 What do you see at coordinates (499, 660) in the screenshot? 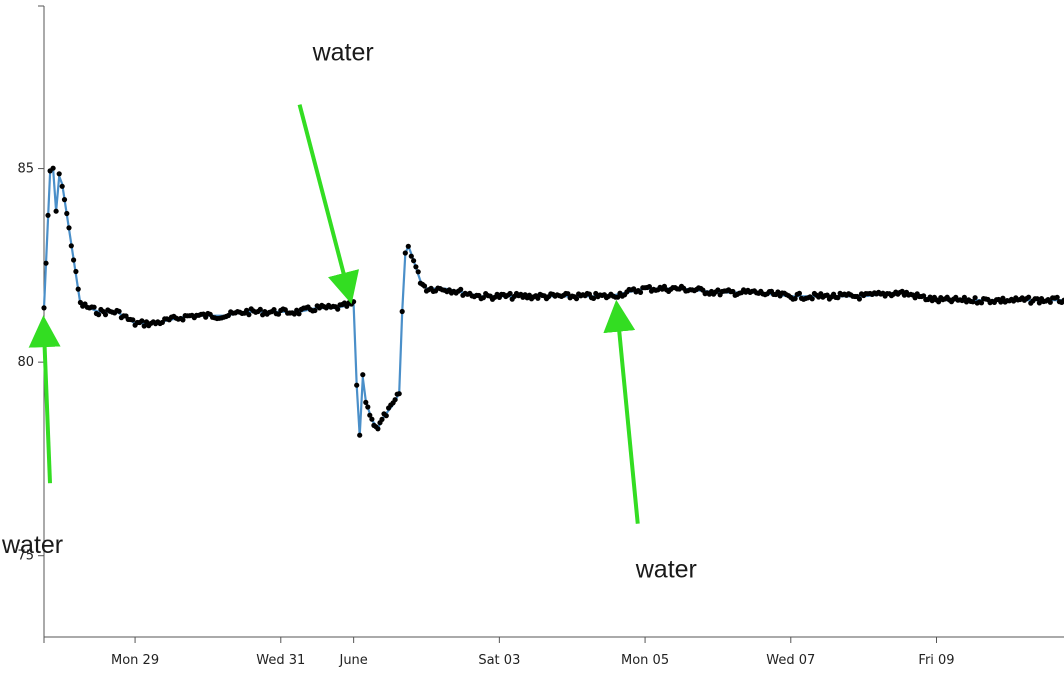
I see `x-tick-label: Sat 03` at bounding box center [499, 660].